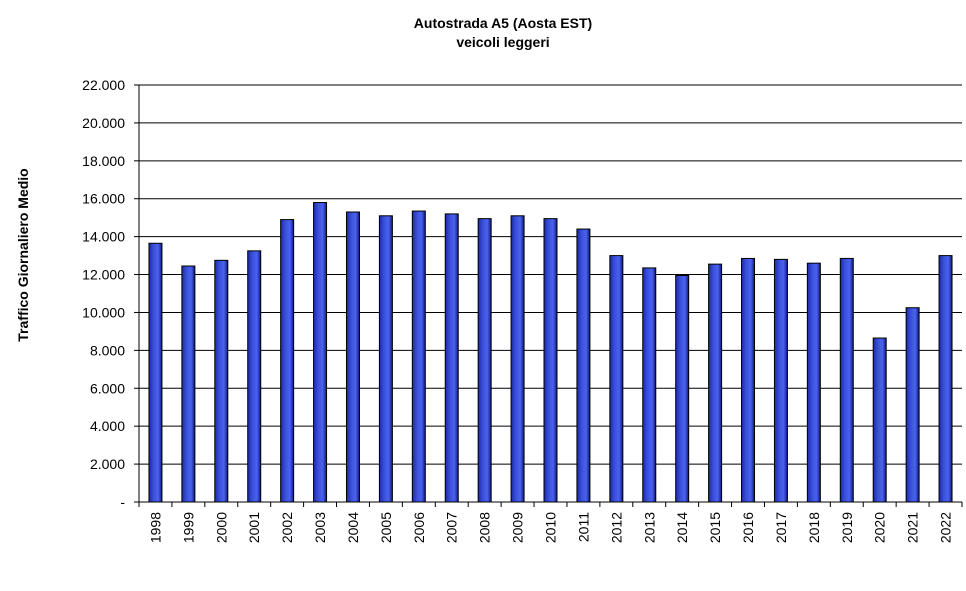  Describe the element at coordinates (103, 123) in the screenshot. I see `y-tick-label: 20.000` at that location.